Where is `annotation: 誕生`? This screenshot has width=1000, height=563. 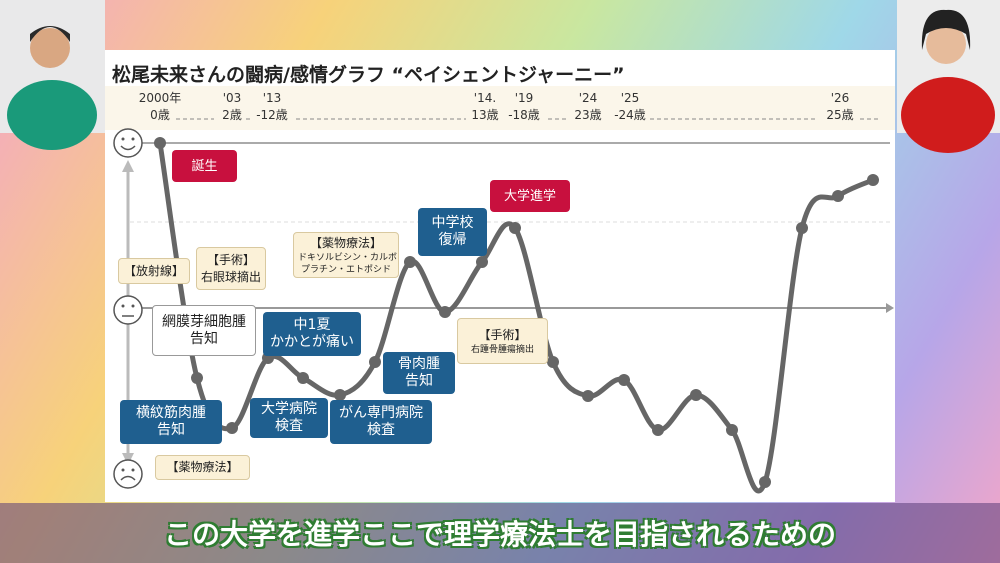
annotation: 誕生 is located at coordinates (204, 166).